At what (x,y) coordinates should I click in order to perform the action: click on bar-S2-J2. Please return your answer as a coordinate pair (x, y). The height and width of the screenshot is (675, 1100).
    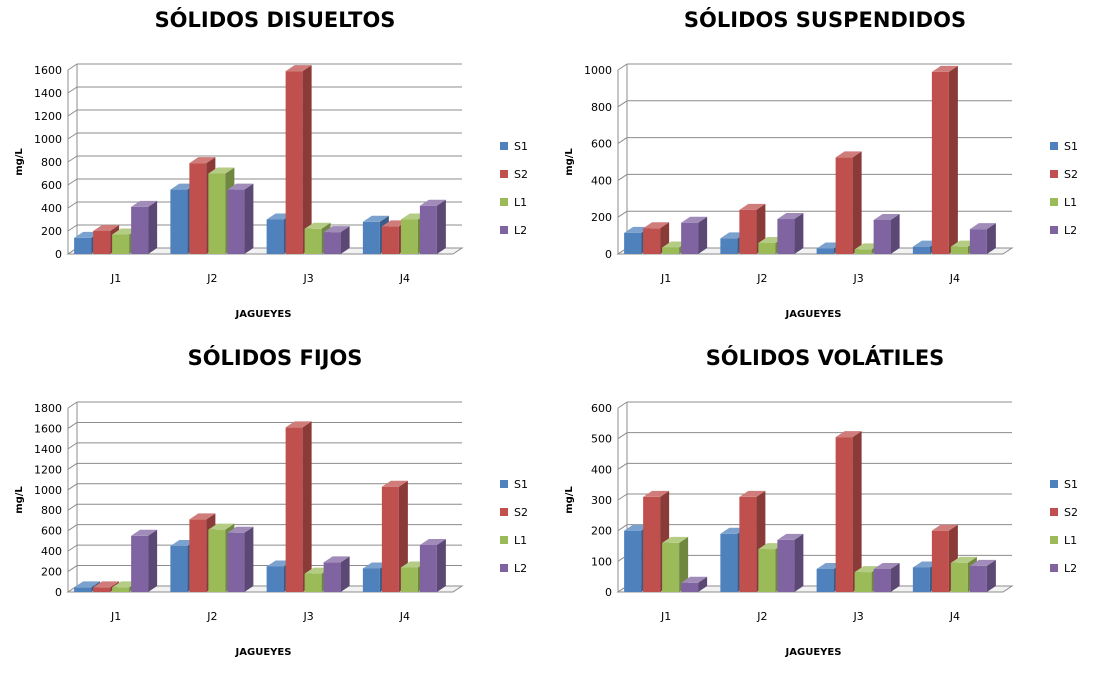
    Looking at the image, I should click on (752, 228).